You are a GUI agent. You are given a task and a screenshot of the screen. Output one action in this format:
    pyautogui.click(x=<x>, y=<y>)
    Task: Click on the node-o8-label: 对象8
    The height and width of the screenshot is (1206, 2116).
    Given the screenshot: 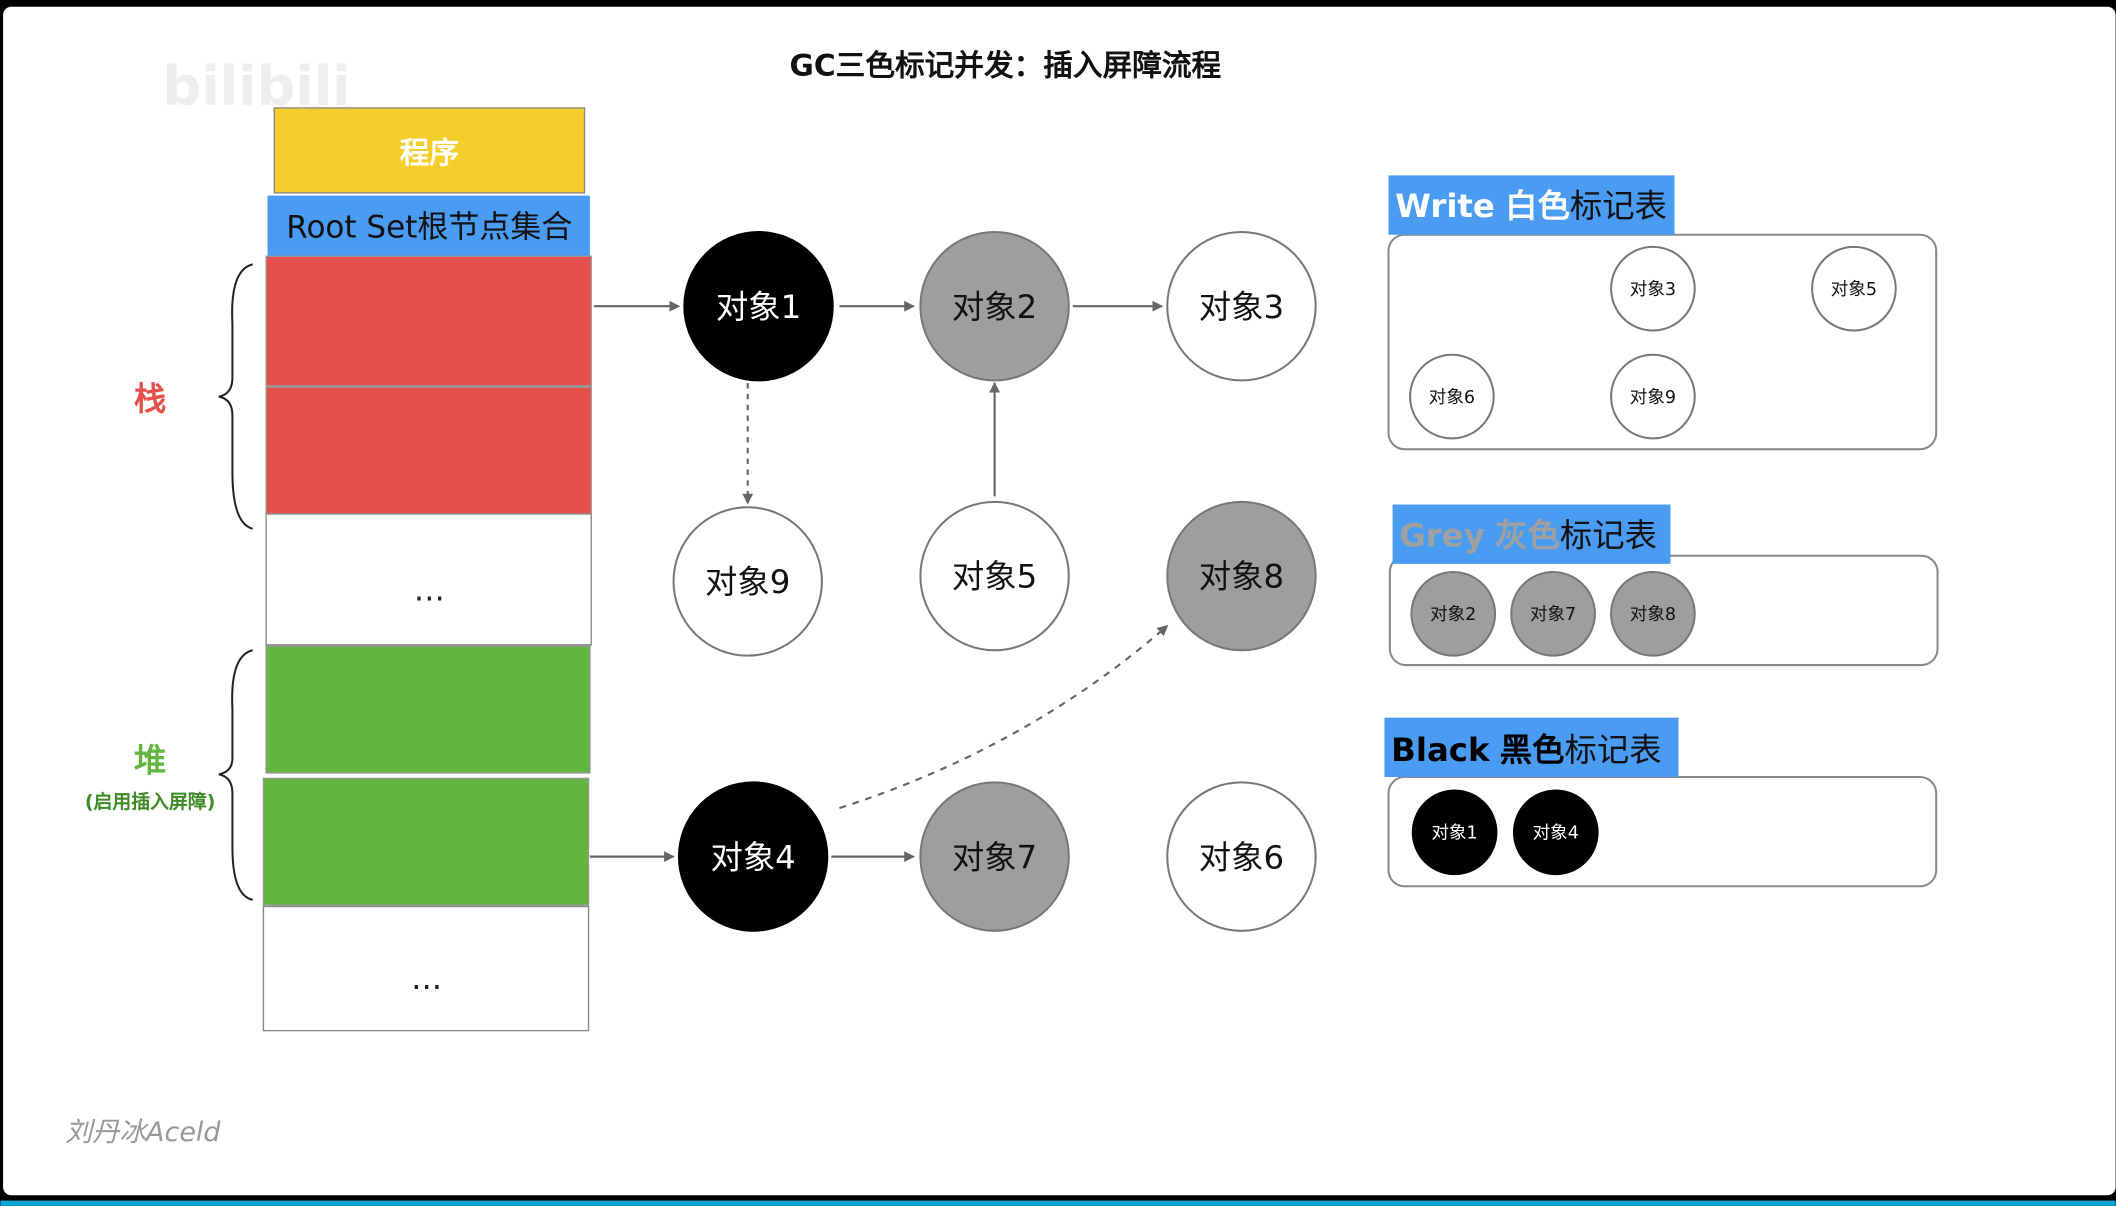 What is the action you would take?
    pyautogui.click(x=1241, y=577)
    